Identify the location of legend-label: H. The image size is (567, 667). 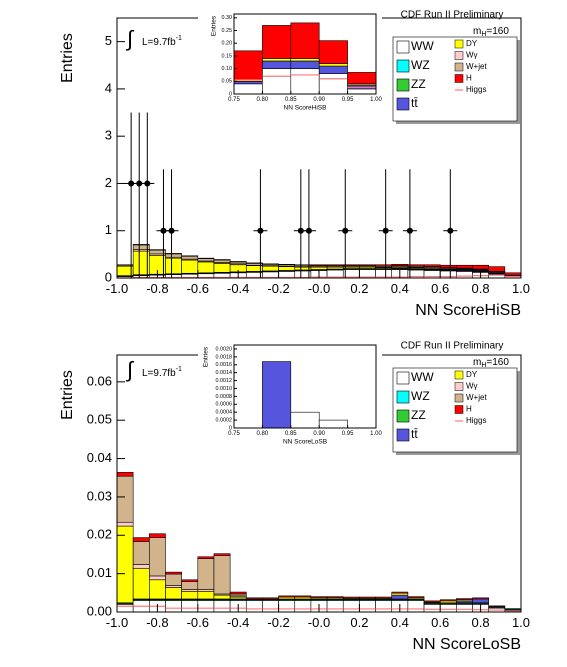
(469, 409).